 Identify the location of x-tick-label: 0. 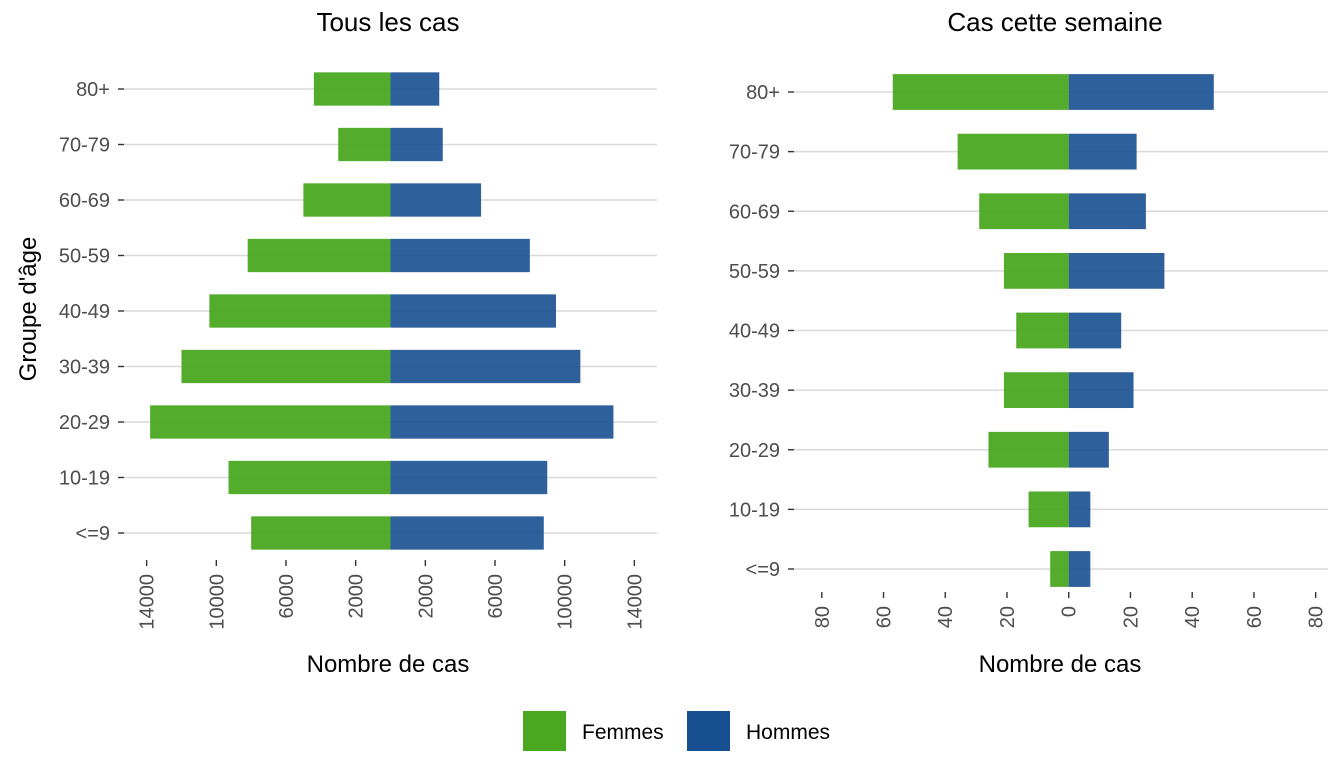
(1070, 611).